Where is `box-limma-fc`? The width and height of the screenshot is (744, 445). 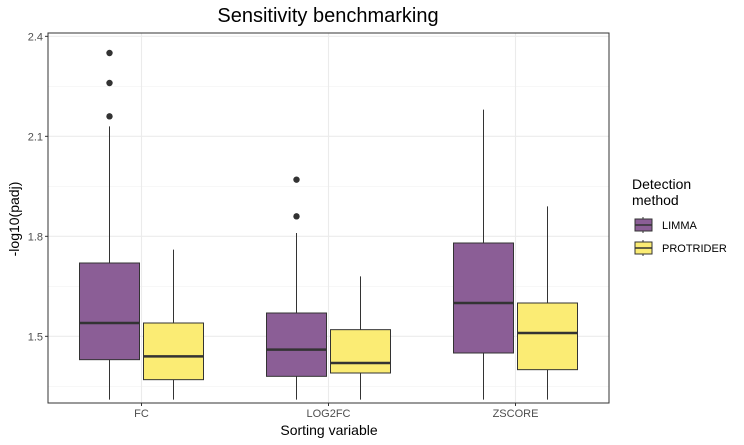
box-limma-fc is located at coordinates (109, 224).